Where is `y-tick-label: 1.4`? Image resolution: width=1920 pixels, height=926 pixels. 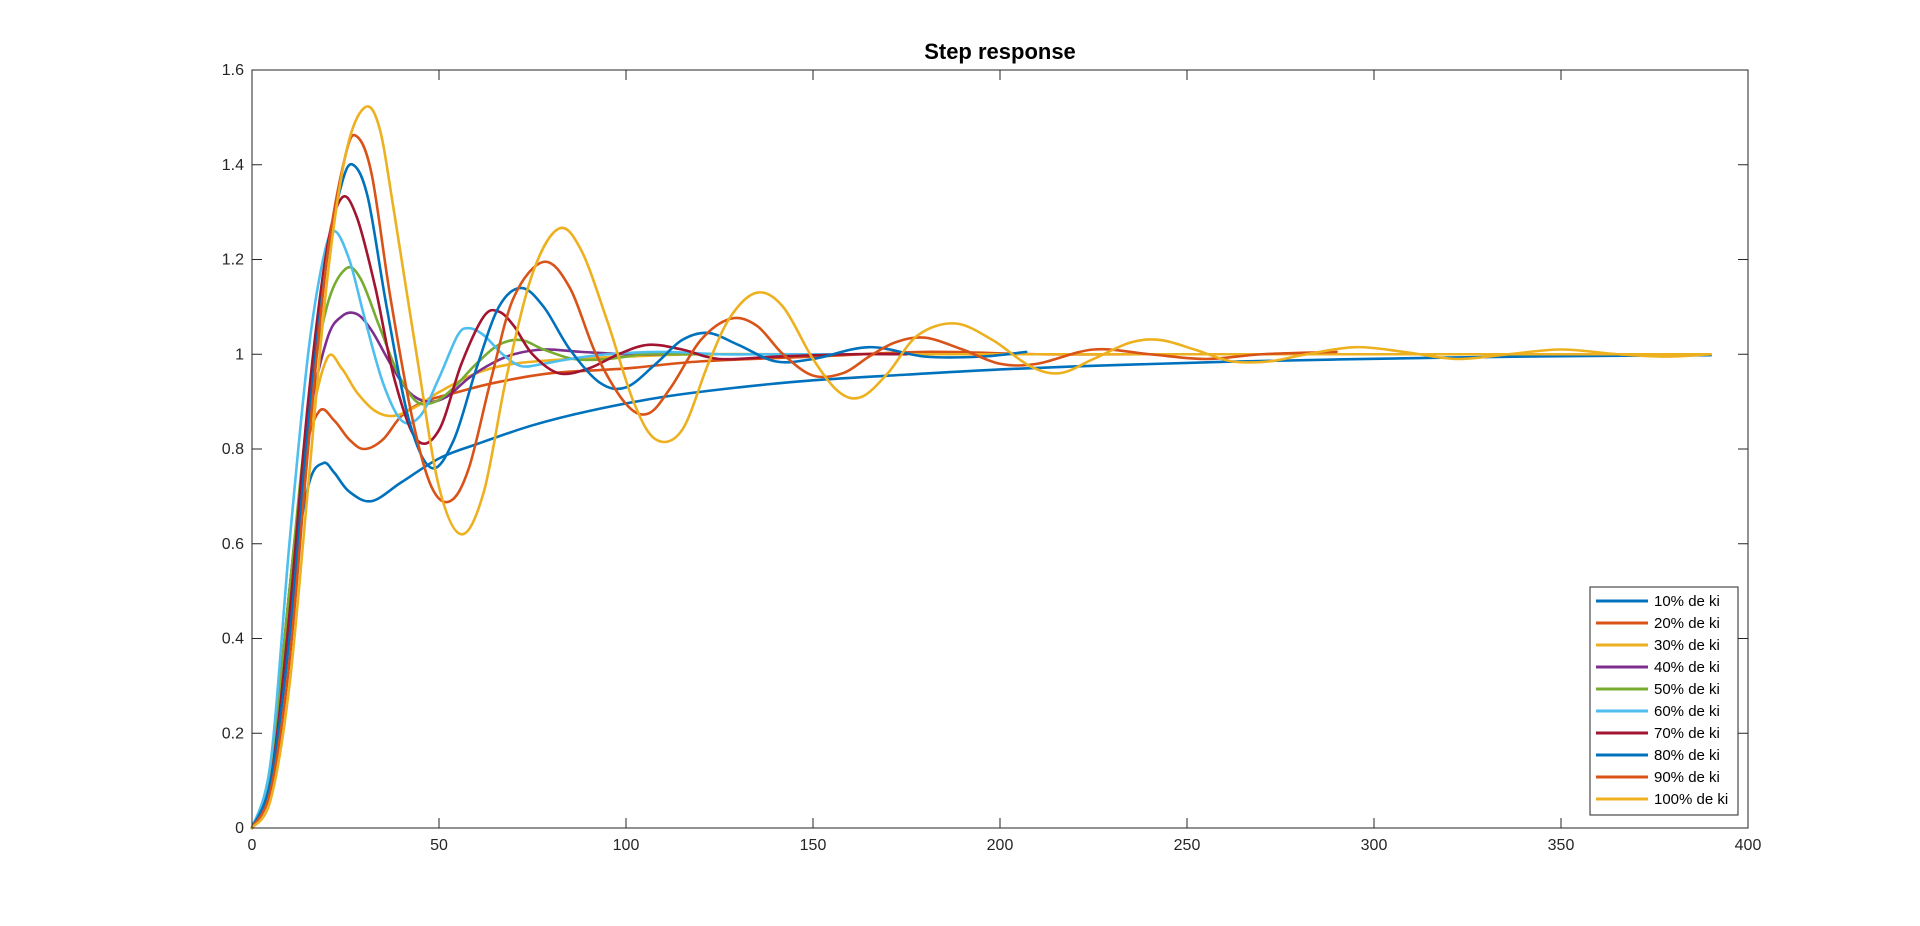
y-tick-label: 1.4 is located at coordinates (233, 165).